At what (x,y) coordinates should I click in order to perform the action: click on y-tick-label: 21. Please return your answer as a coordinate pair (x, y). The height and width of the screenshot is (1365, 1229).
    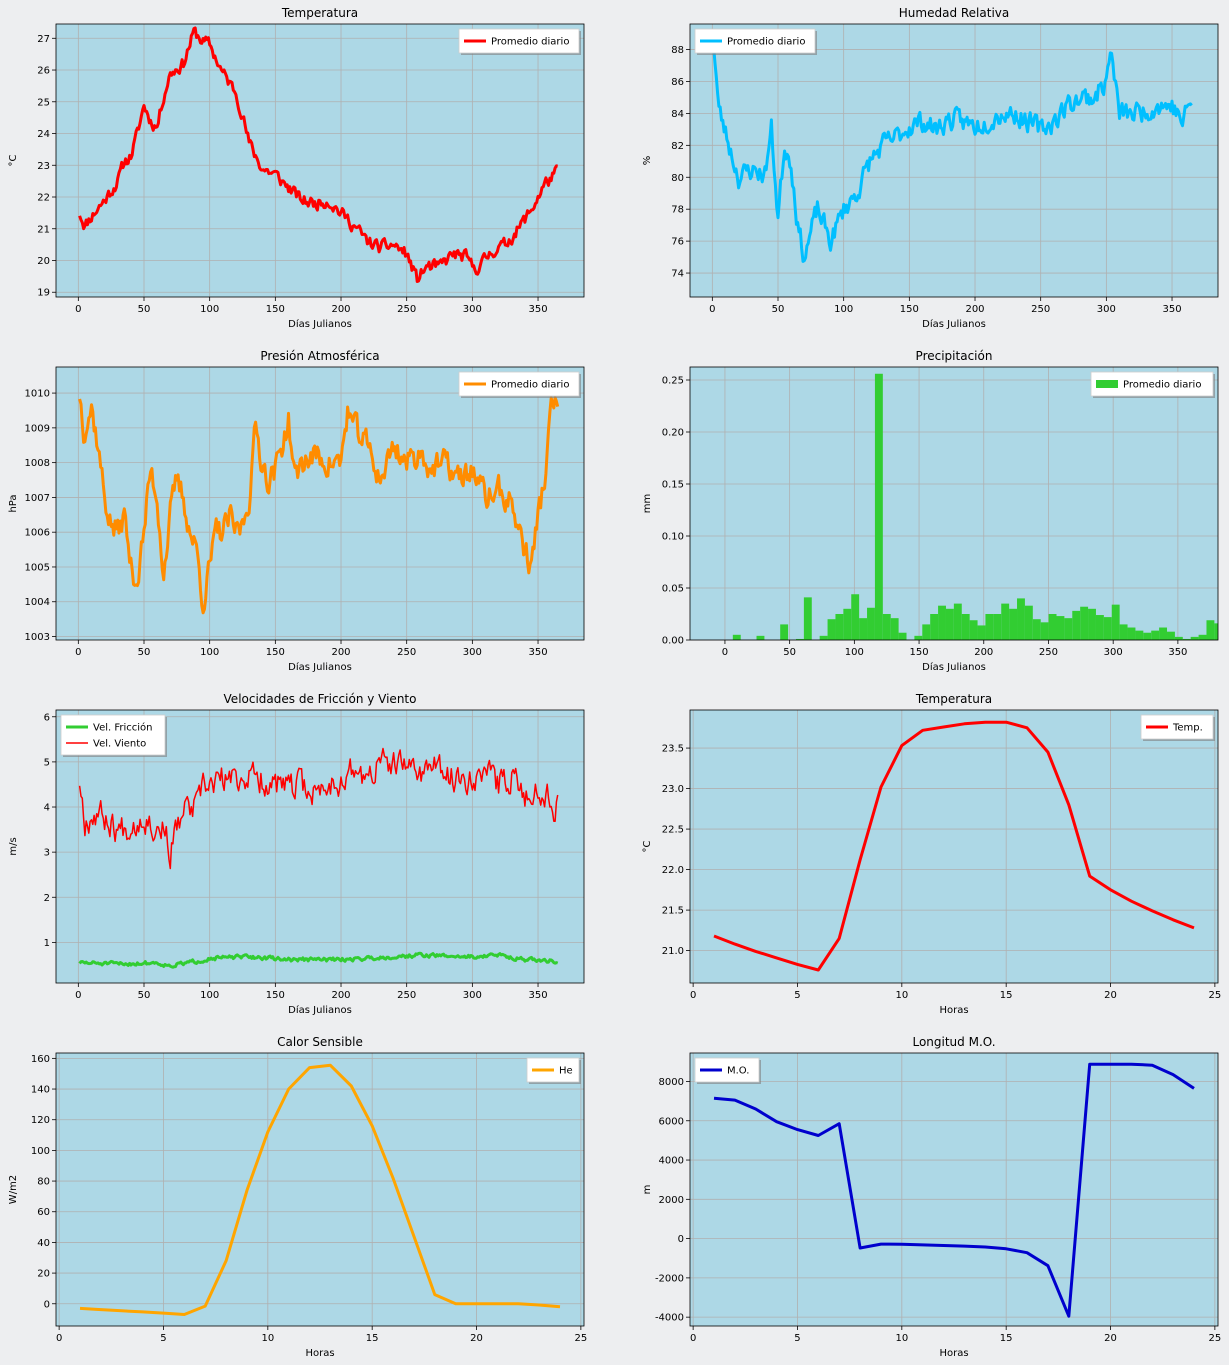
    Looking at the image, I should click on (43, 229).